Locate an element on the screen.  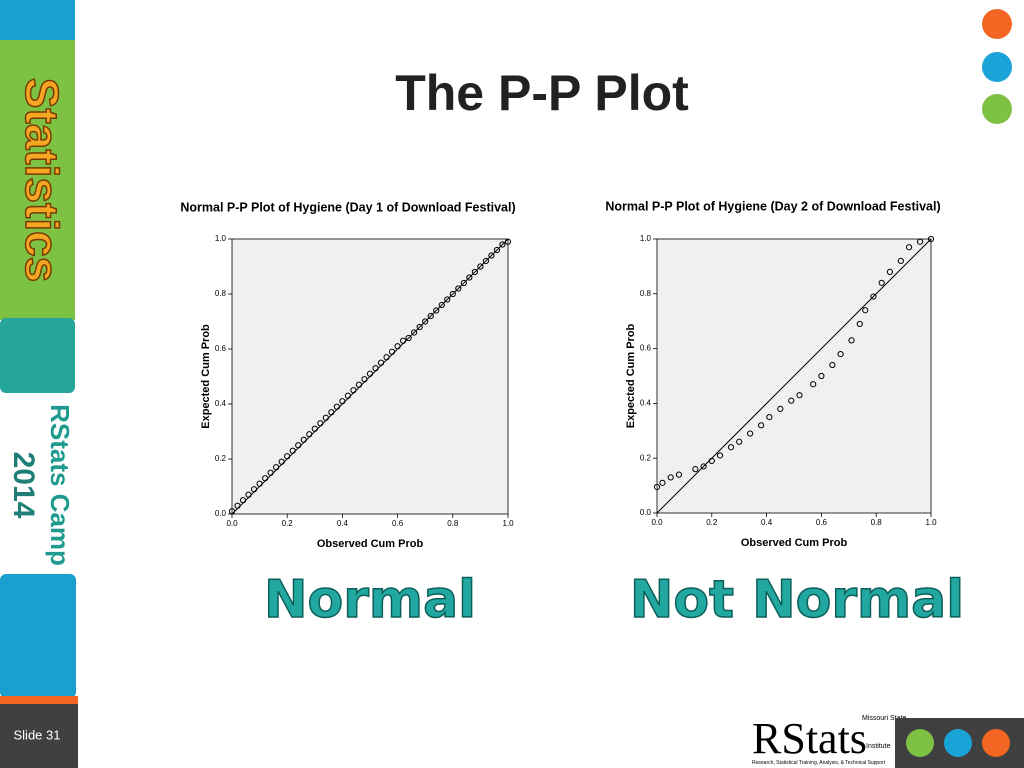
y-tick-label: 0.6 is located at coordinates (221, 348).